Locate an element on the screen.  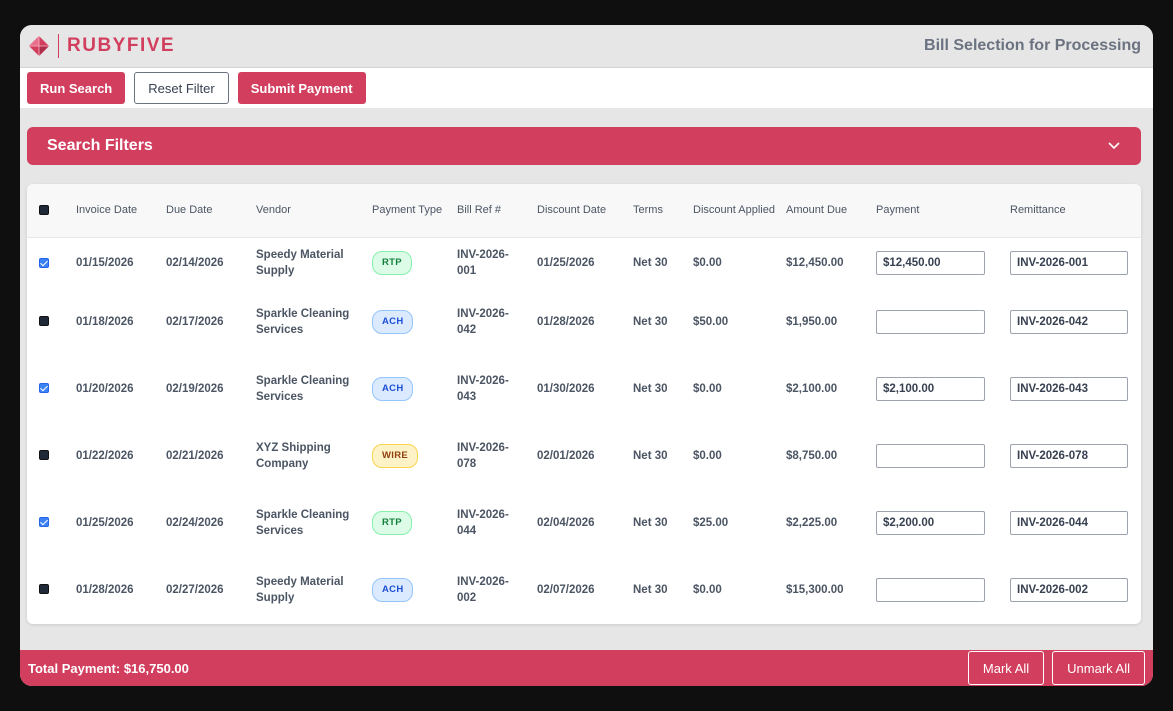
due-date: 02/17/2026 is located at coordinates (195, 321).